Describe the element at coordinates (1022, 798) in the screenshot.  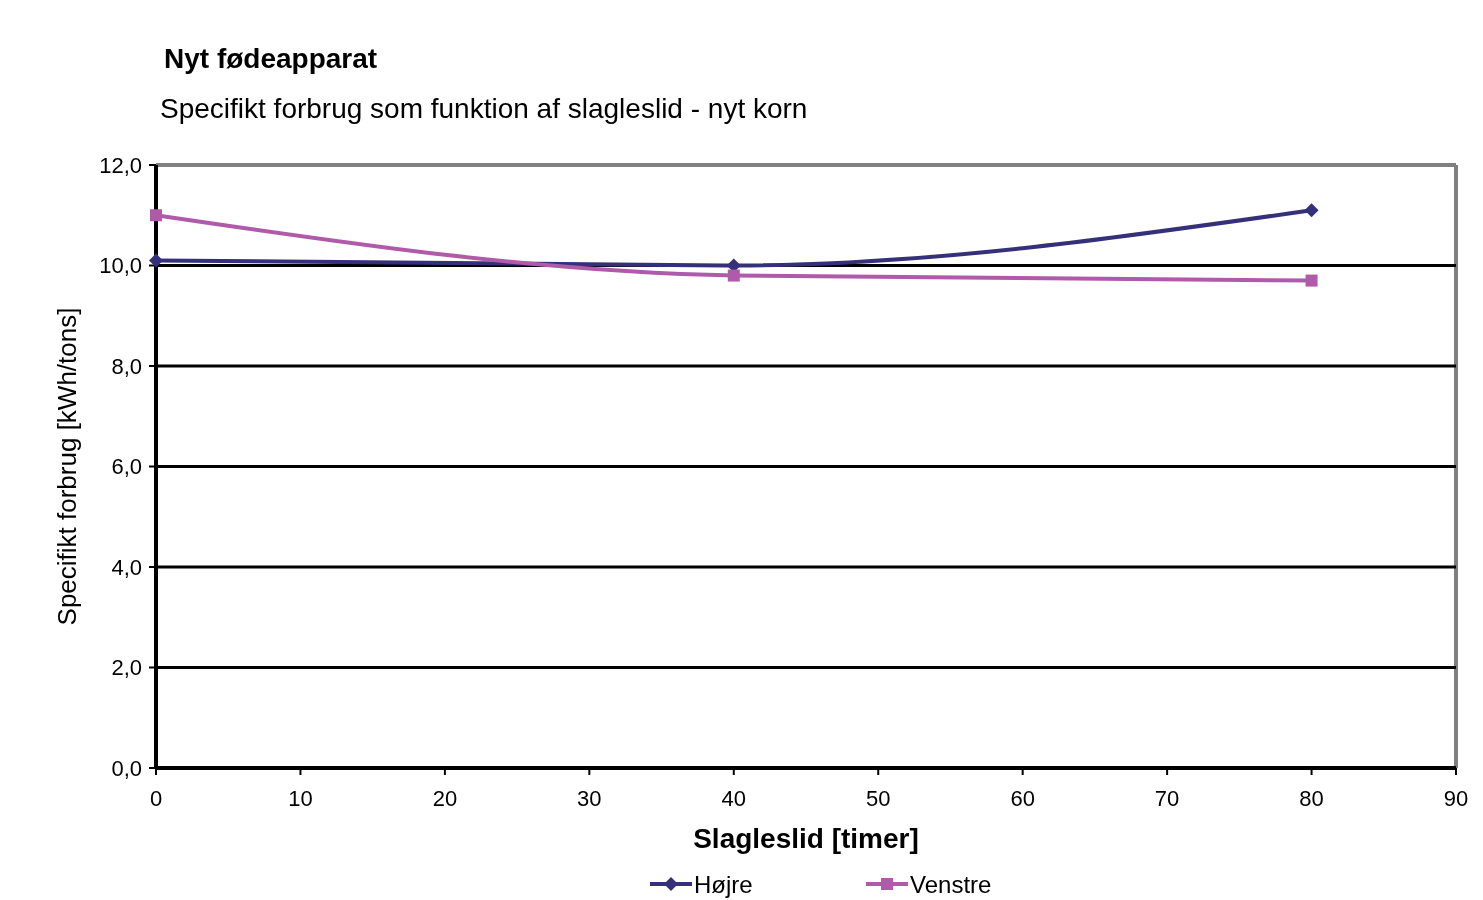
I see `x-tick-label: 60` at that location.